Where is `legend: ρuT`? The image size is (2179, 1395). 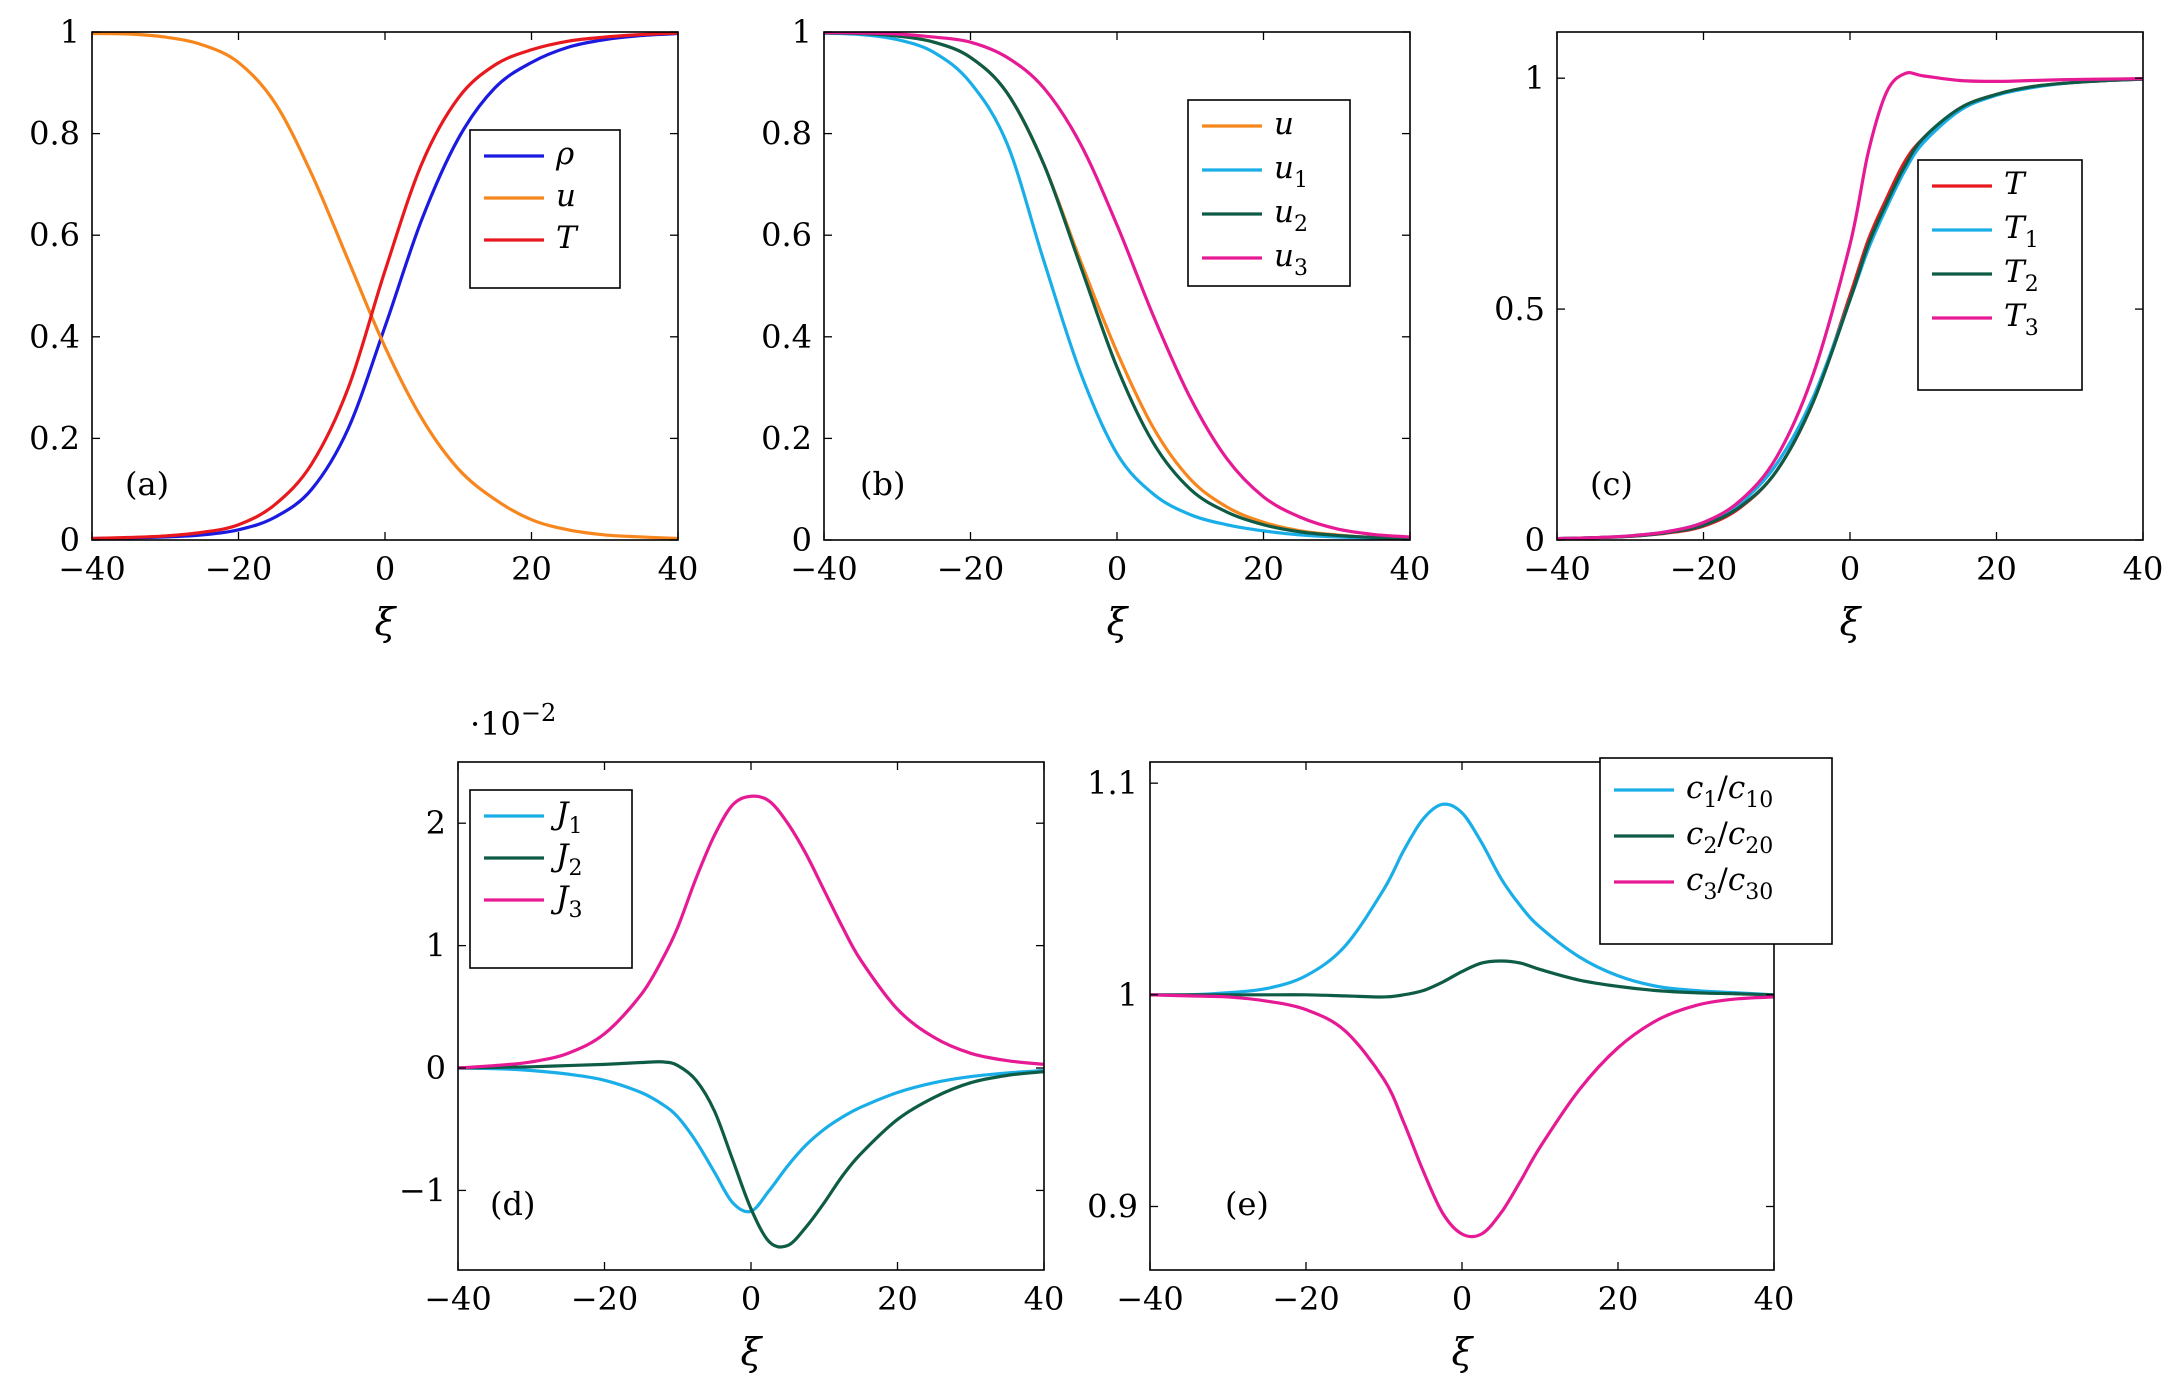
legend: ρuT is located at coordinates (545, 209).